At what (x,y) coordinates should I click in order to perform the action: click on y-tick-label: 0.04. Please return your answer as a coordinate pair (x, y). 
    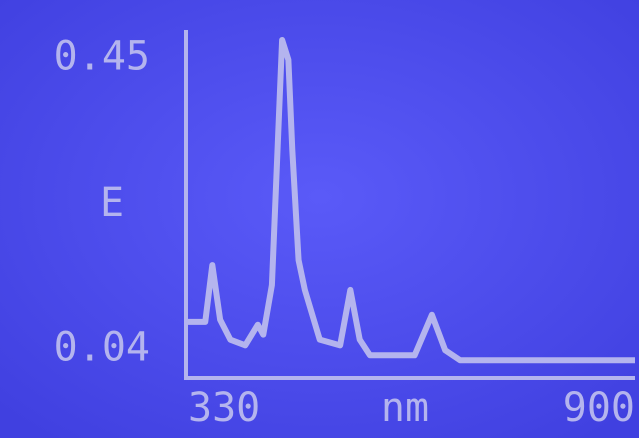
    Looking at the image, I should click on (102, 348).